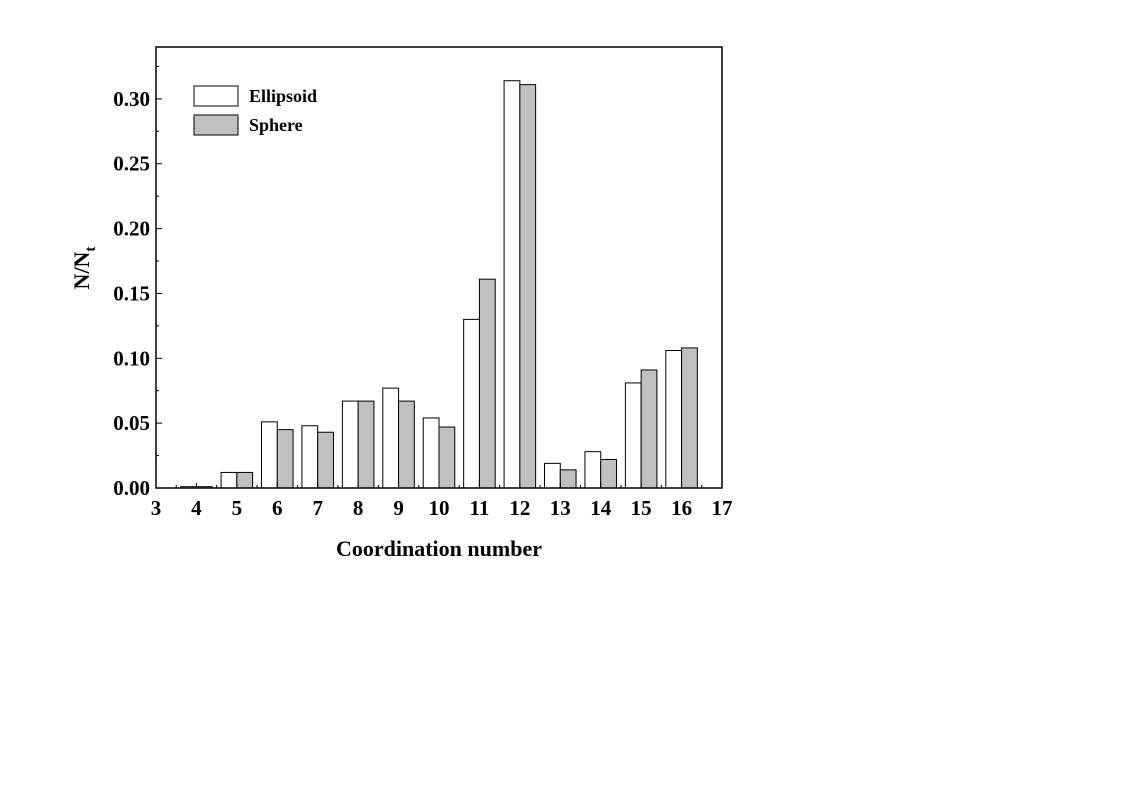 This screenshot has height=789, width=1132. Describe the element at coordinates (196, 508) in the screenshot. I see `x-tick-label: 4` at that location.